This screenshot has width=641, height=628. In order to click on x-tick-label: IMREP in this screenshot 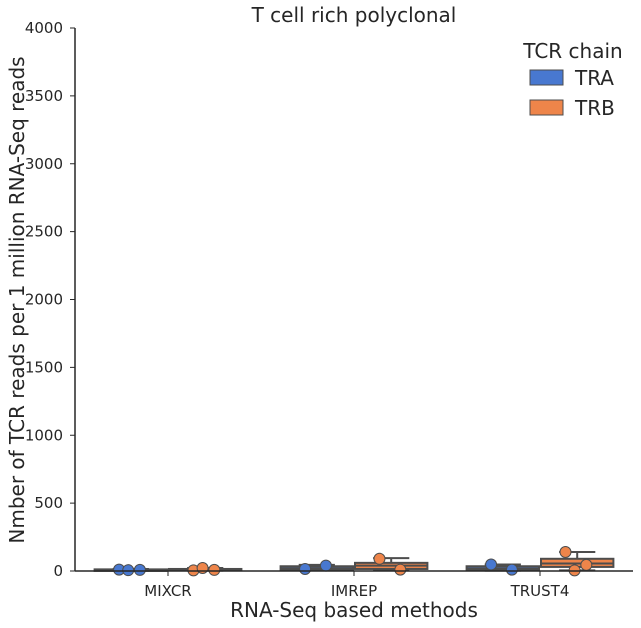, I will do `click(354, 591)`.